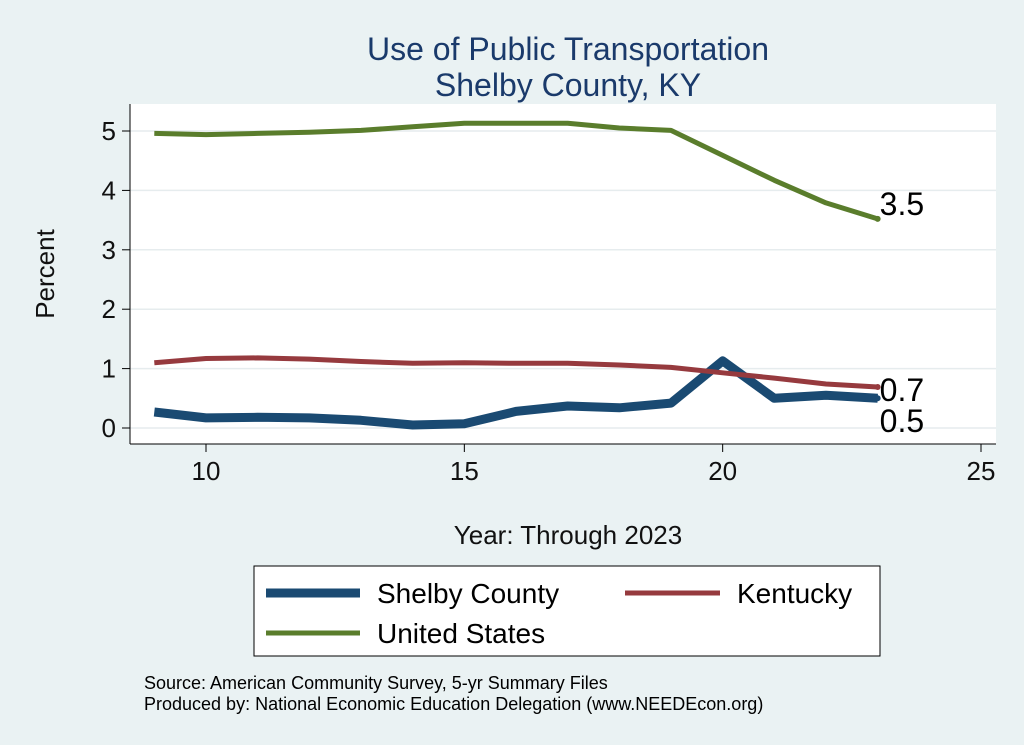 The width and height of the screenshot is (1024, 745). I want to click on series-line-kentucky, so click(516, 372).